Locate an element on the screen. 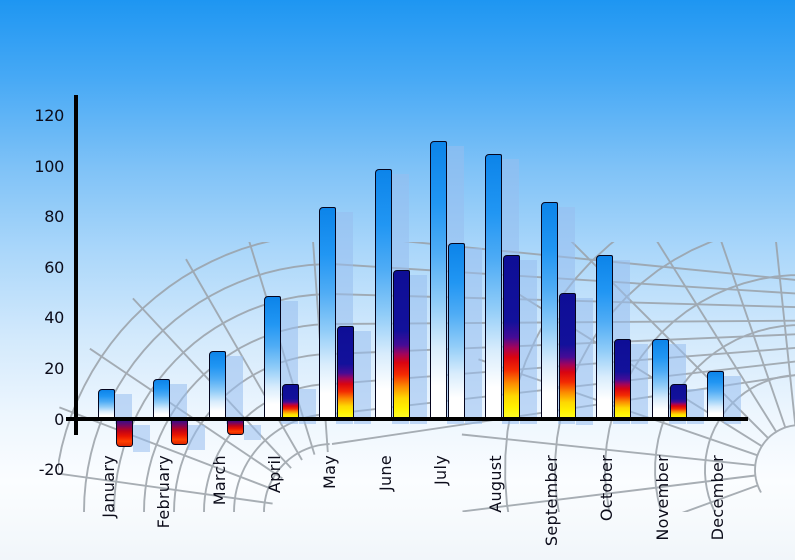 The width and height of the screenshot is (795, 560). bar-shadow-january-primary is located at coordinates (123, 409).